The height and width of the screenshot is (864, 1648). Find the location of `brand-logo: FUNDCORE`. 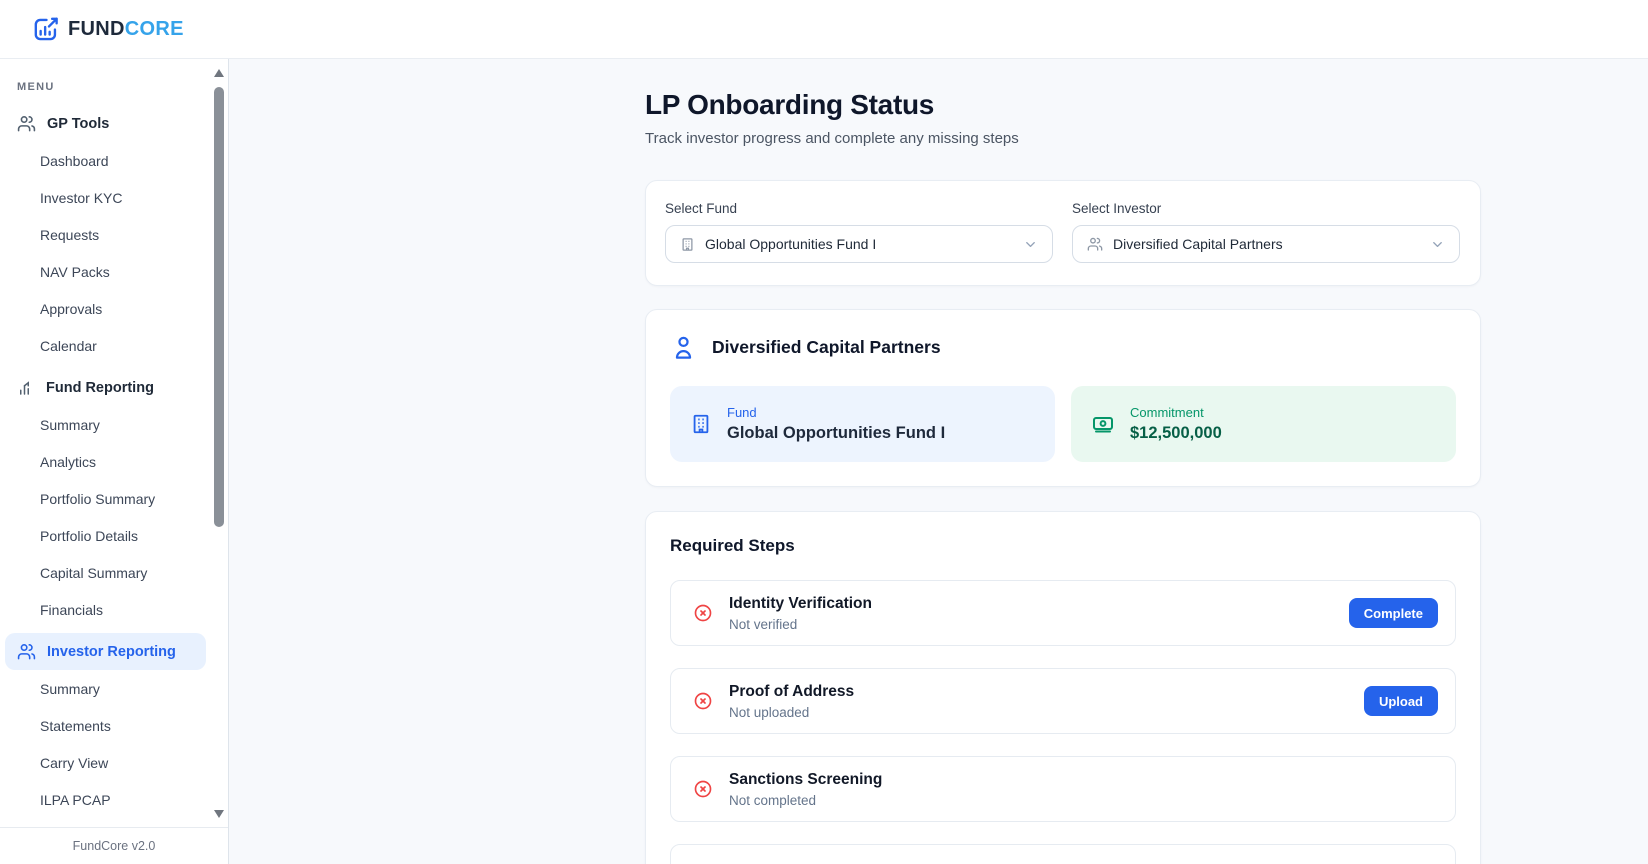

brand-logo: FUNDCORE is located at coordinates (108, 29).